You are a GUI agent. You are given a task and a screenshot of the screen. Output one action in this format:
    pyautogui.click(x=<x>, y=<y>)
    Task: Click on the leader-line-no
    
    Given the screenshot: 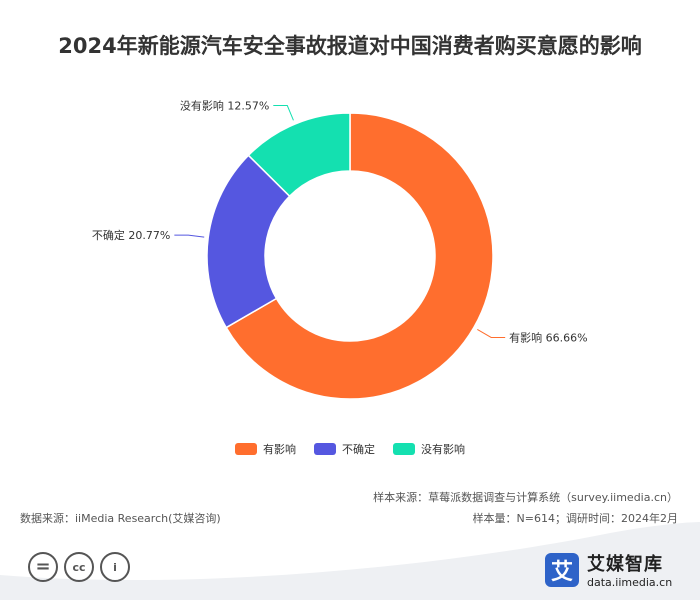 What is the action you would take?
    pyautogui.click(x=283, y=113)
    